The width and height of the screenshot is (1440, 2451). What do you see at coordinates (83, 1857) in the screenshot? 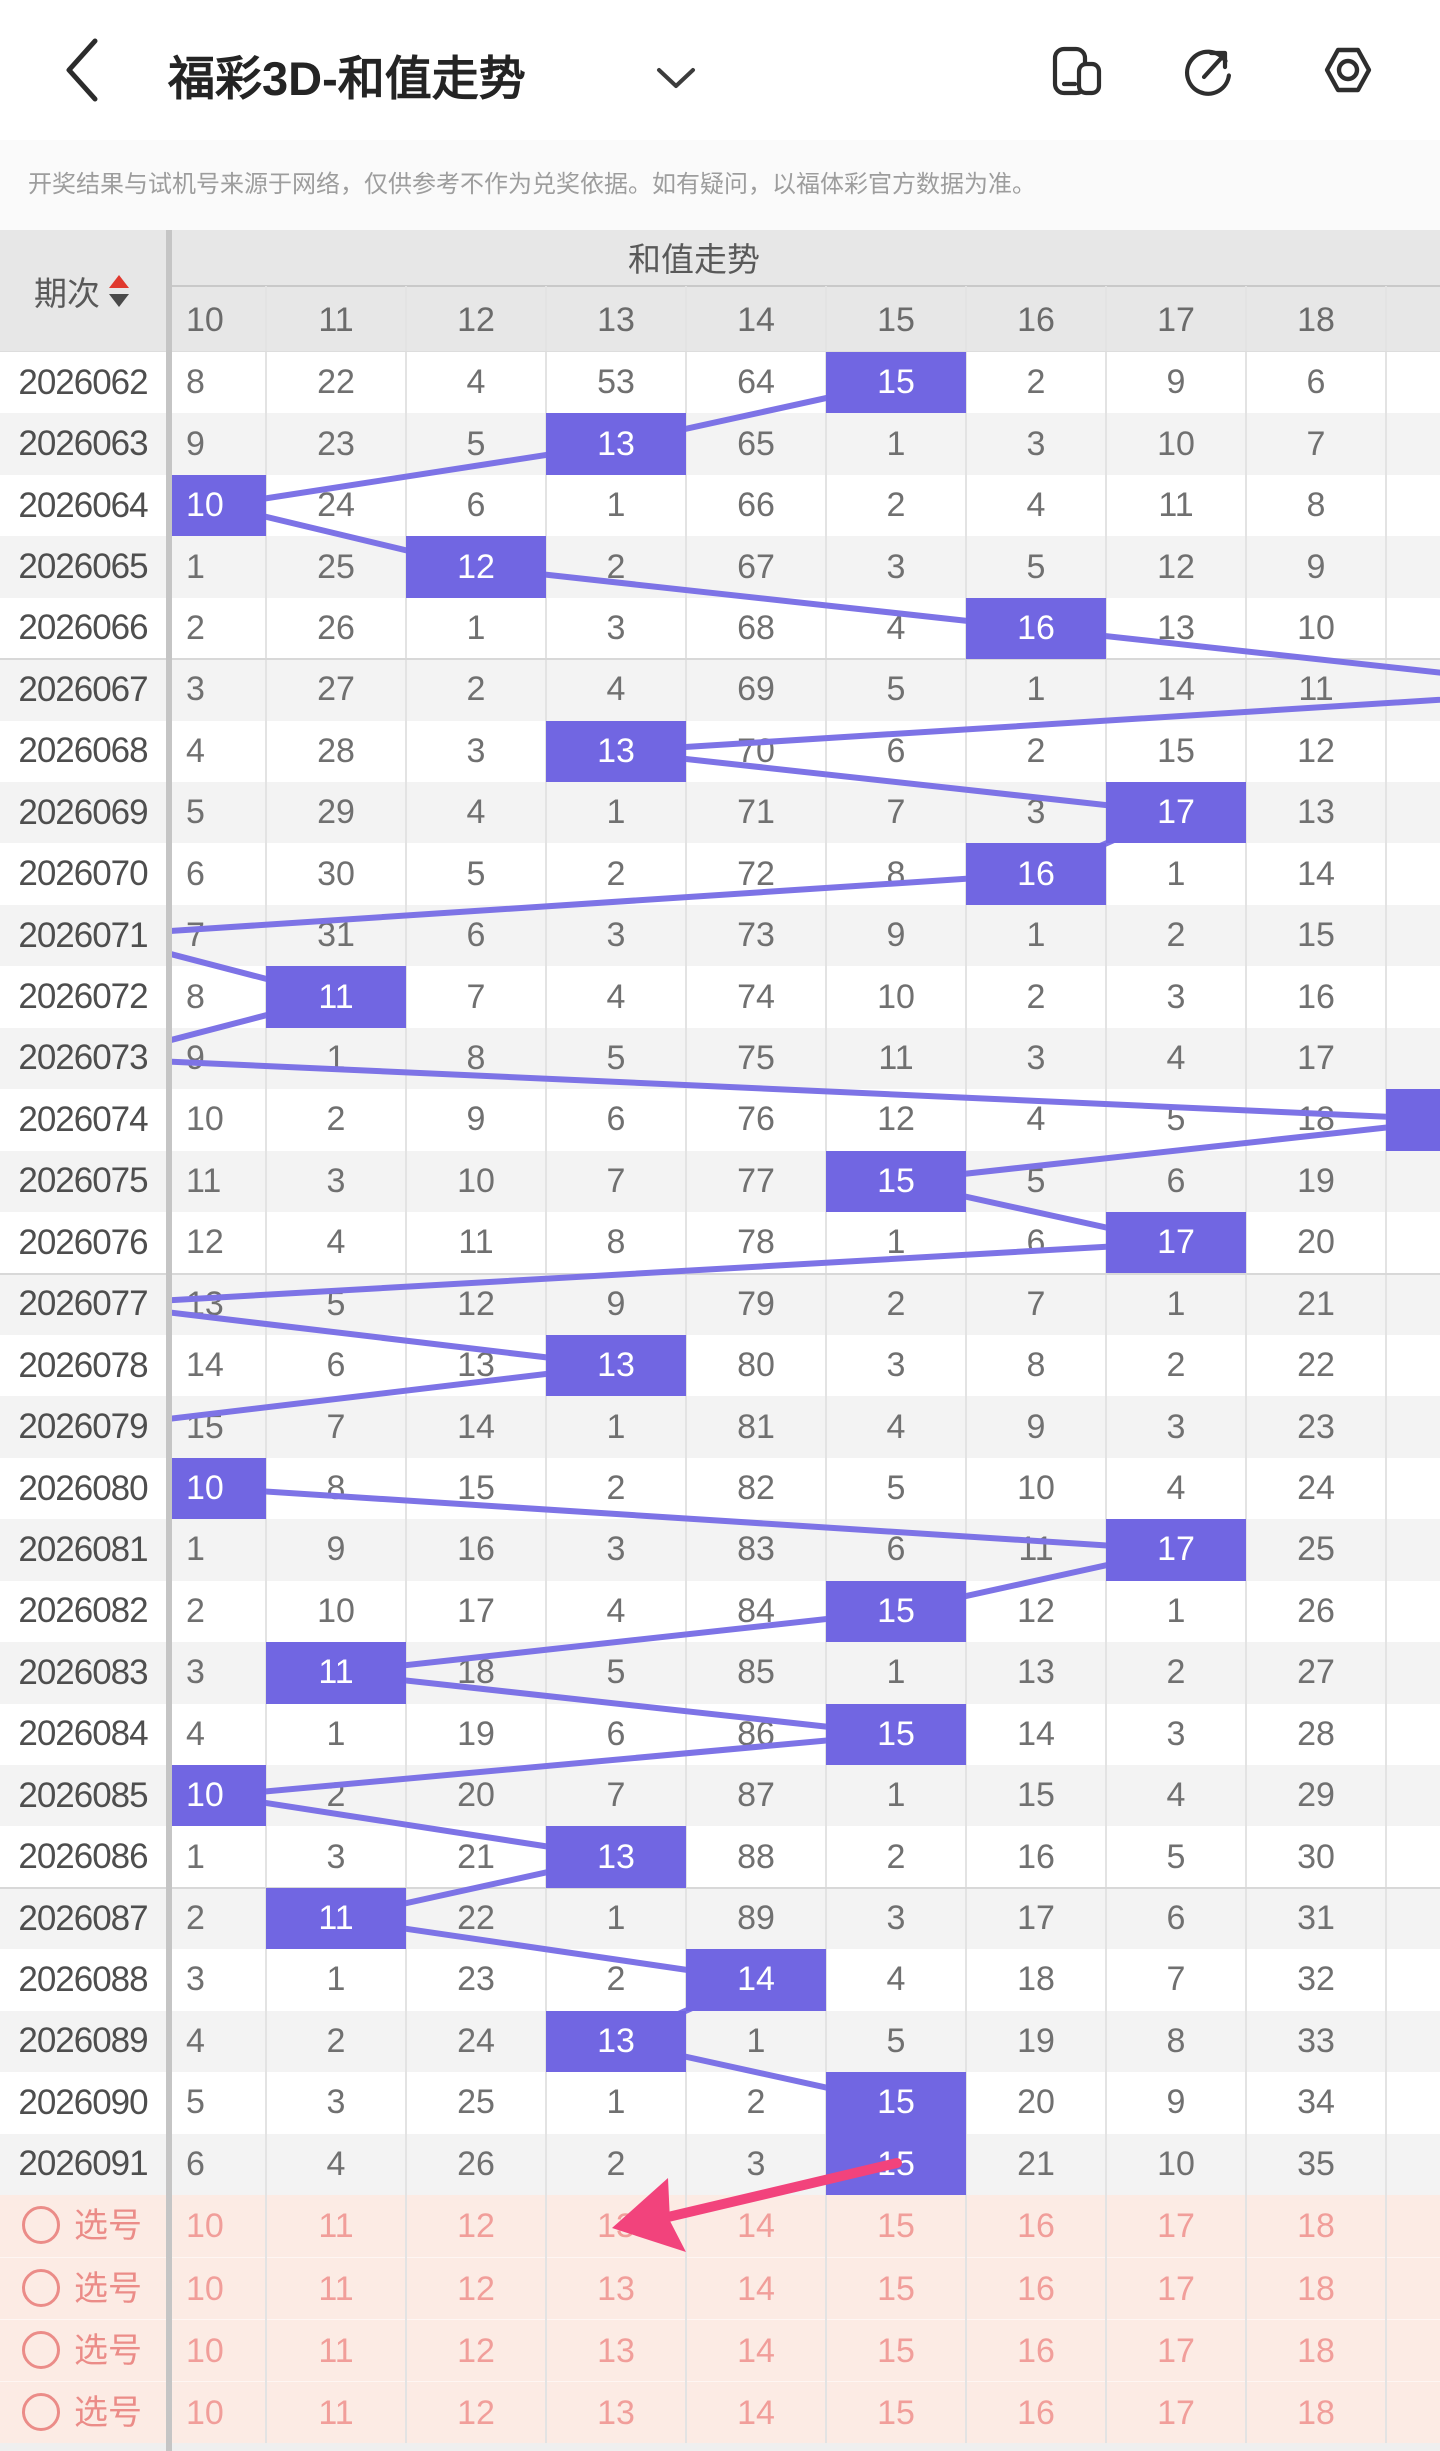
I see `period-cell: 2026086` at bounding box center [83, 1857].